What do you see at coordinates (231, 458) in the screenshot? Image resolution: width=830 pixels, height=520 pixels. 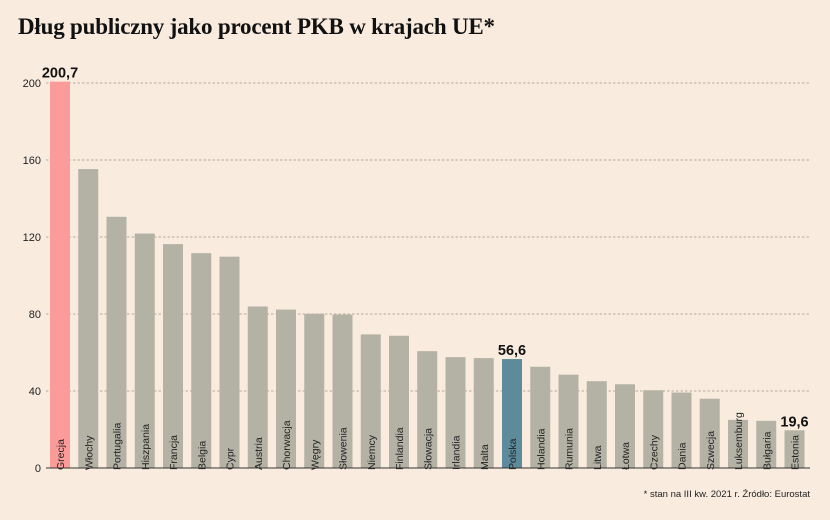 I see `category-label: Cypr` at bounding box center [231, 458].